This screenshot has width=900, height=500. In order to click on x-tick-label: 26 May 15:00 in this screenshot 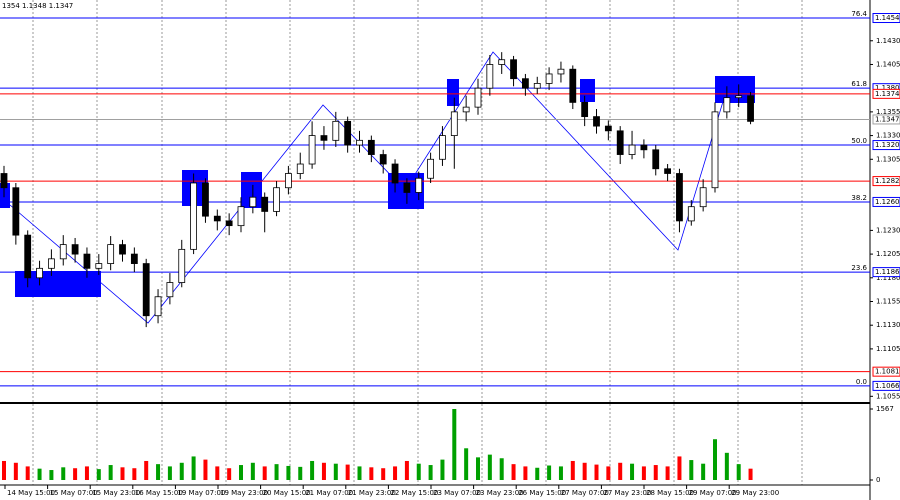, I will do `click(542, 493)`.